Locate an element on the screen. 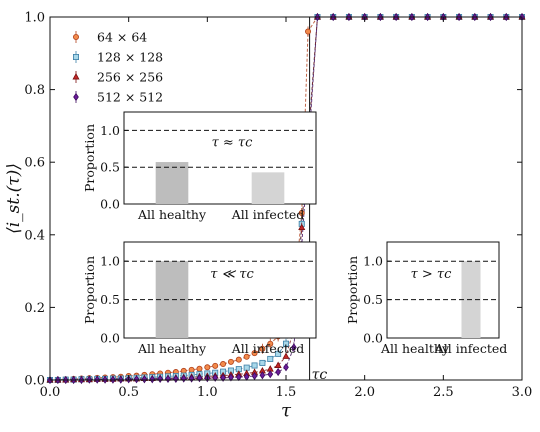 Image resolution: width=540 pixels, height=432 pixels. x-tick-label: 0.5 is located at coordinates (128, 392).